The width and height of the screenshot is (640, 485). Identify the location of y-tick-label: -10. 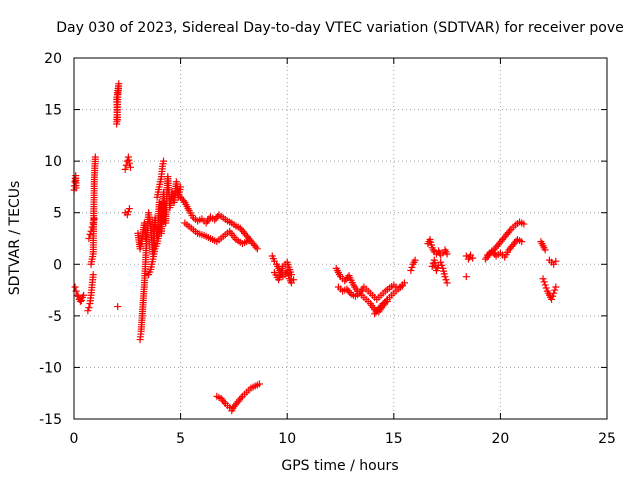
(50, 368).